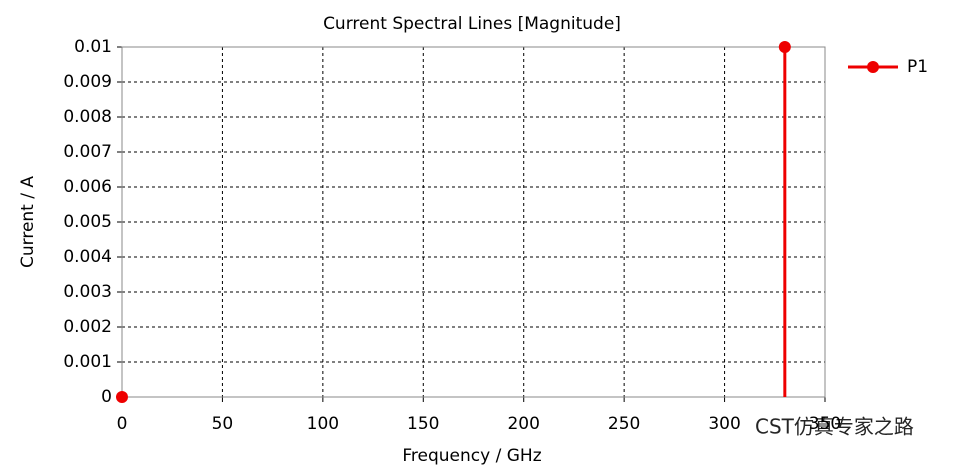  Describe the element at coordinates (87, 327) in the screenshot. I see `y-tick-label: 0.002` at that location.